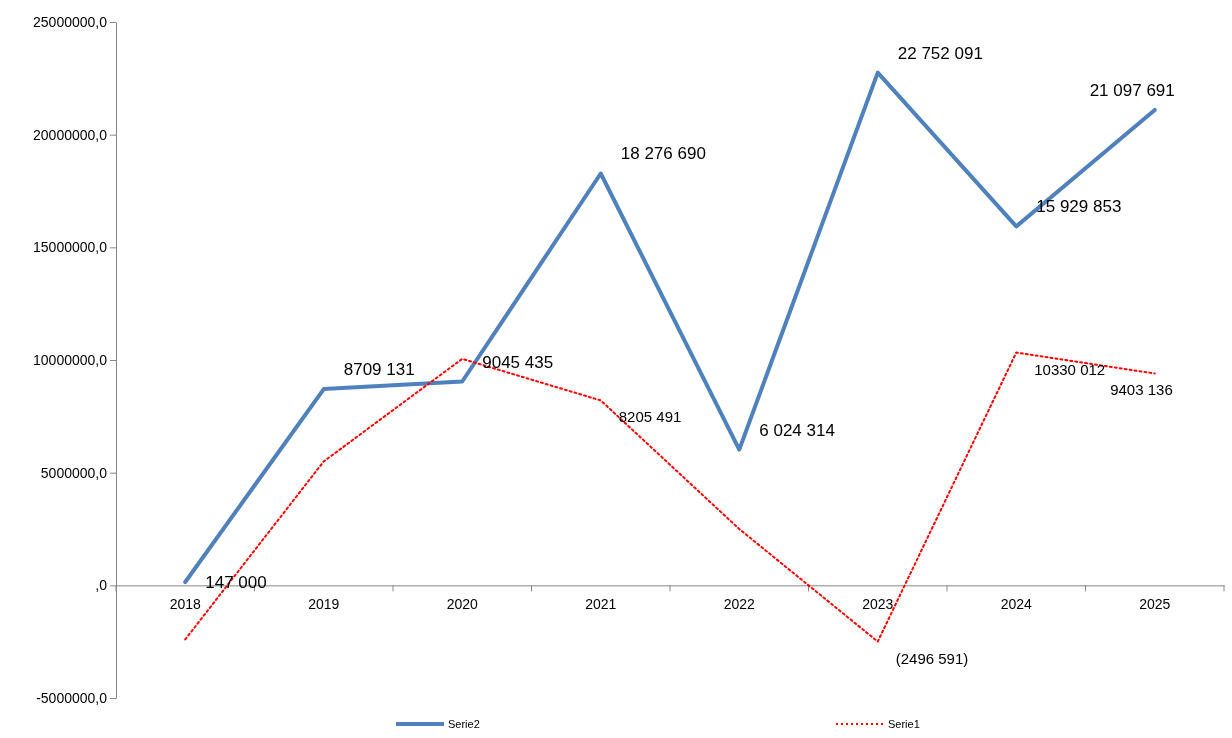 The height and width of the screenshot is (738, 1232). I want to click on data-label: 22 752 091, so click(940, 53).